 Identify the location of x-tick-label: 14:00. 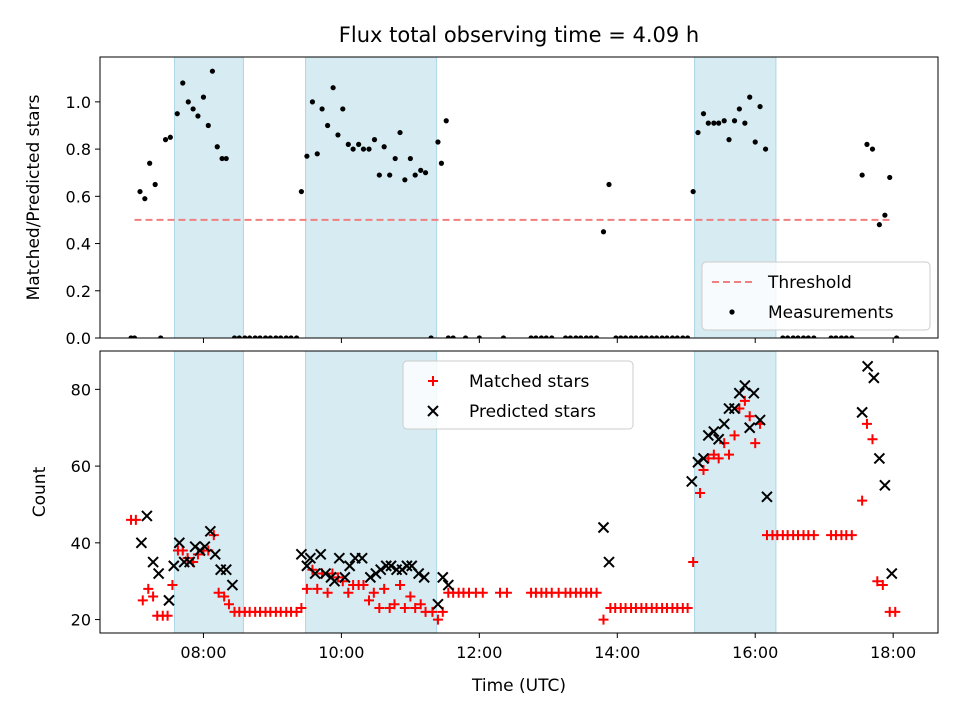
(617, 652).